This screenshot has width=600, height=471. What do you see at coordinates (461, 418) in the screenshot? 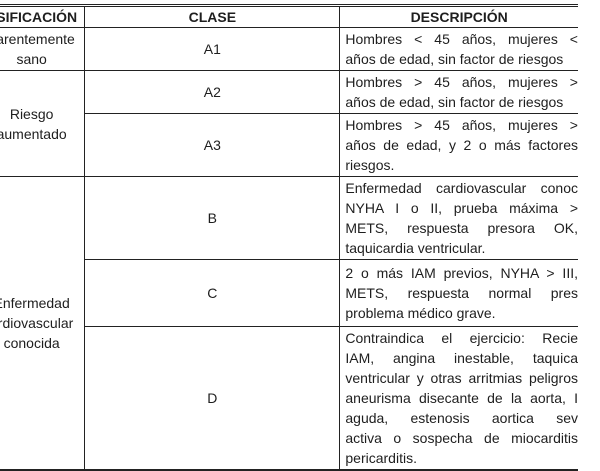
I see `description-line: aguda, estenosis aortica sev` at bounding box center [461, 418].